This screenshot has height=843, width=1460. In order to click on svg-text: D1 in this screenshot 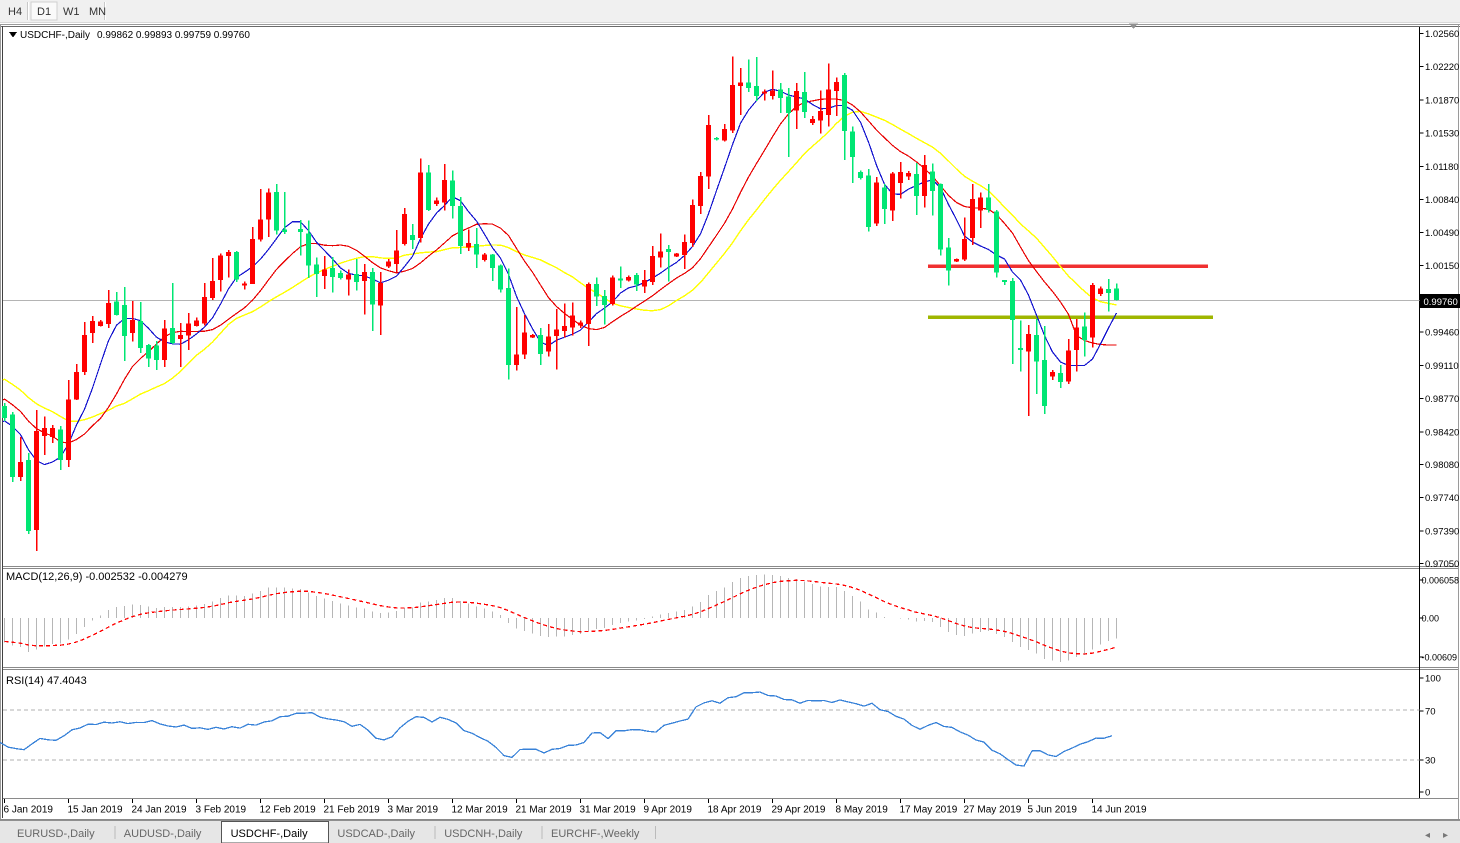, I will do `click(44, 12)`.